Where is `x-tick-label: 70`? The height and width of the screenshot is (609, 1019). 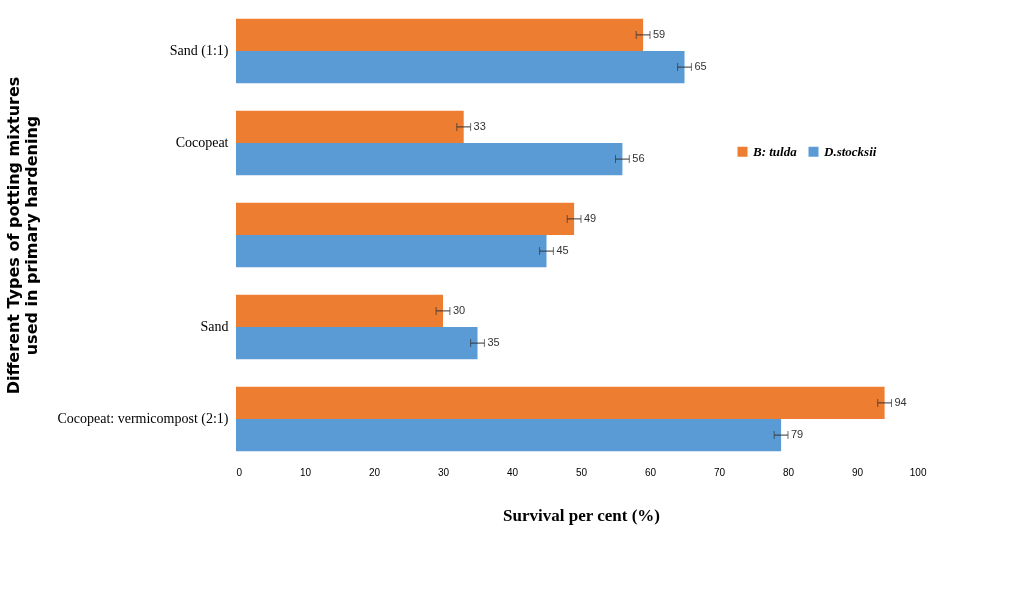 x-tick-label: 70 is located at coordinates (719, 472).